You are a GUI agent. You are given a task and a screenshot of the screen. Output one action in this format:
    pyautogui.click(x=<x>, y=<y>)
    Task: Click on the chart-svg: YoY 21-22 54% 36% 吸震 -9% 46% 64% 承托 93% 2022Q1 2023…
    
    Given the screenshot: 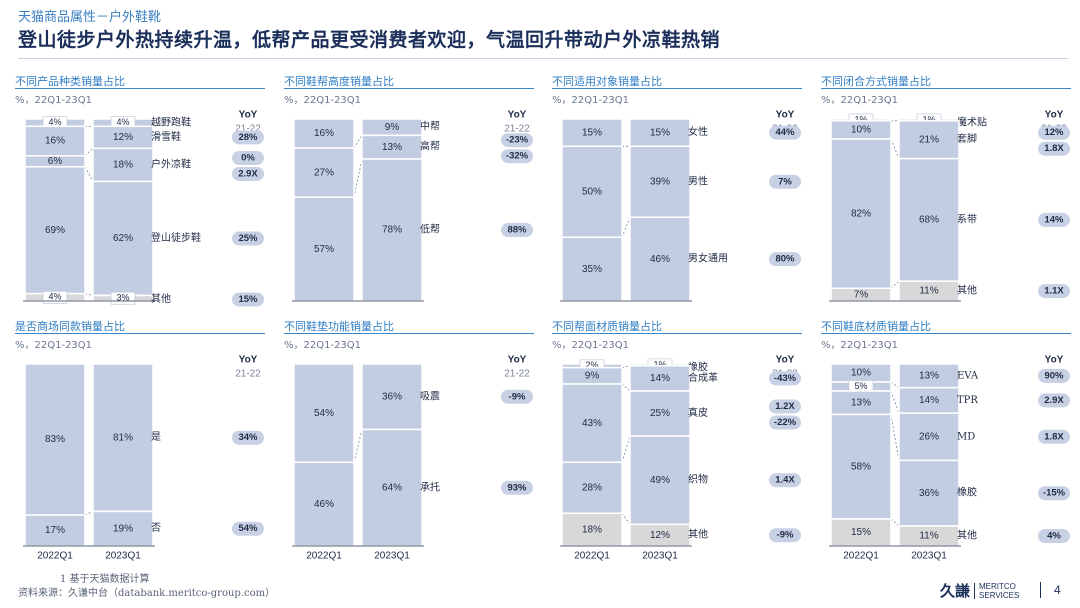 What is the action you would take?
    pyautogui.click(x=412, y=458)
    